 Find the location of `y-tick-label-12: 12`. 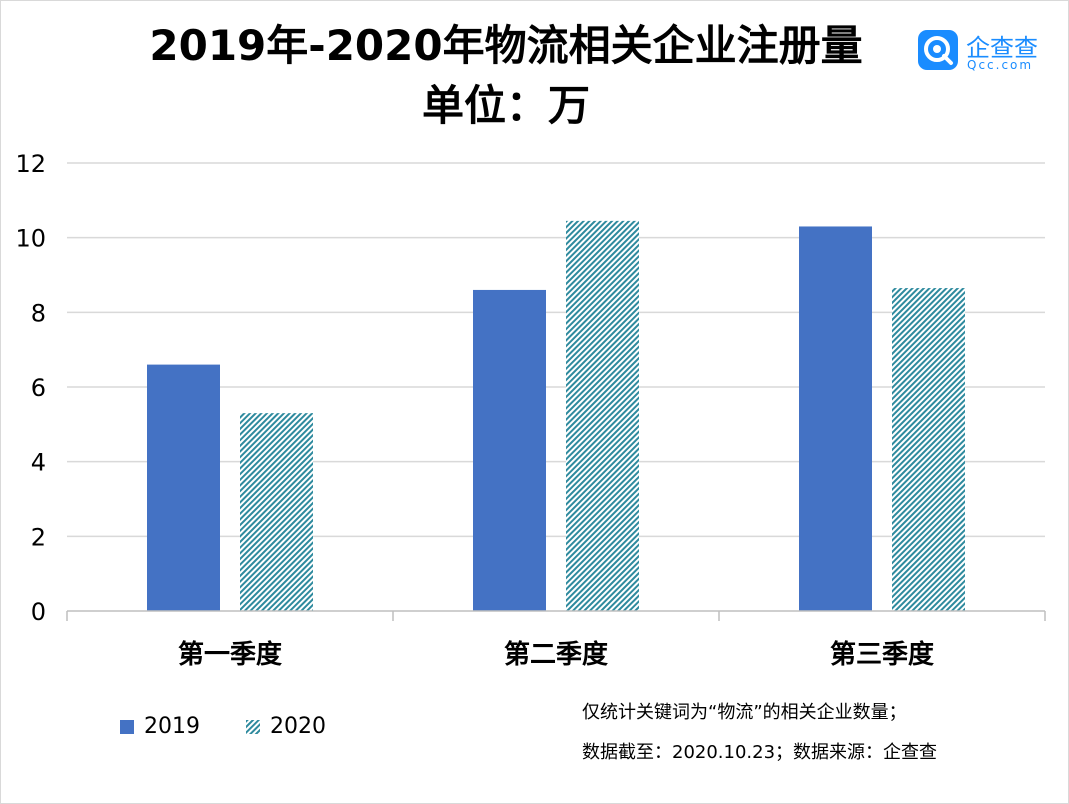

y-tick-label-12: 12 is located at coordinates (30, 164).